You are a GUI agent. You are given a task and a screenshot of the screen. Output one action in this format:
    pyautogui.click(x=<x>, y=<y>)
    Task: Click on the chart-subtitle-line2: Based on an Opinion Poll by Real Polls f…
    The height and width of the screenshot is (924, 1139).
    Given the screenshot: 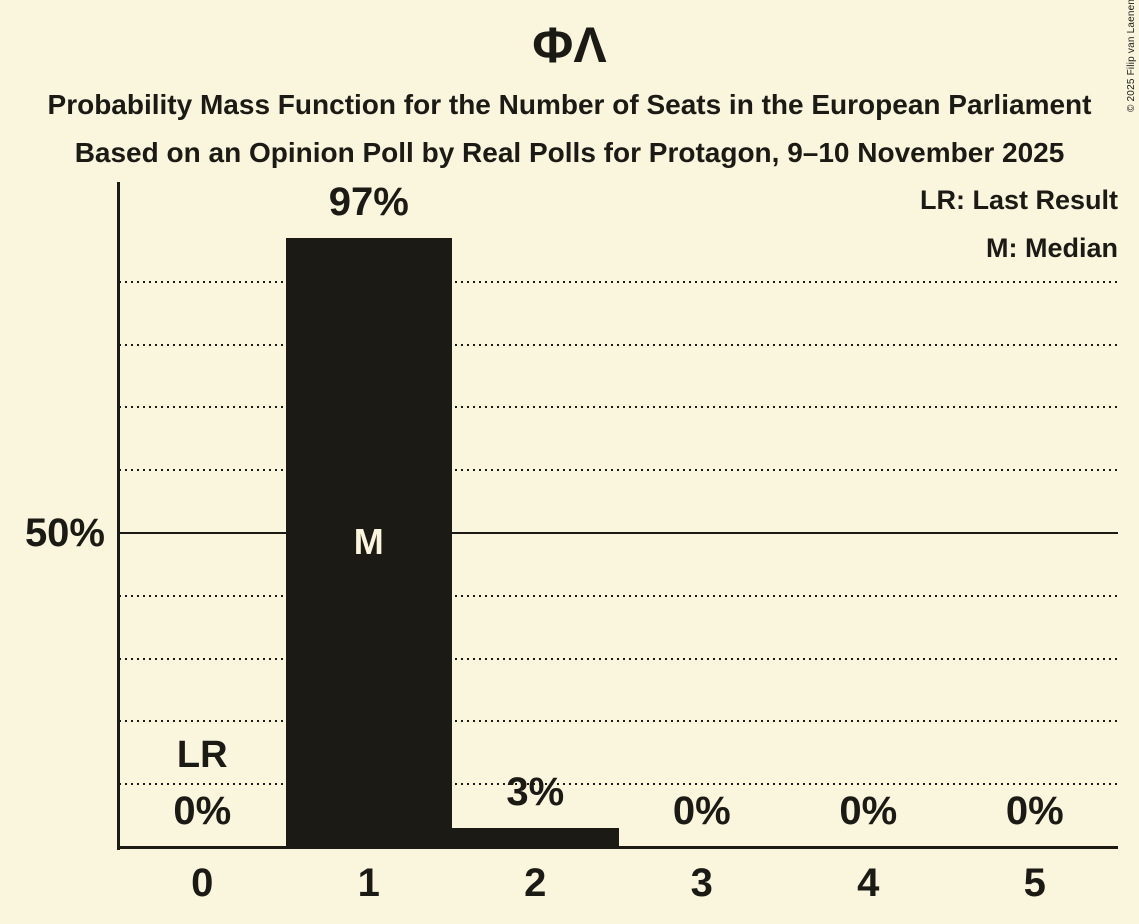 What is the action you would take?
    pyautogui.click(x=569, y=152)
    